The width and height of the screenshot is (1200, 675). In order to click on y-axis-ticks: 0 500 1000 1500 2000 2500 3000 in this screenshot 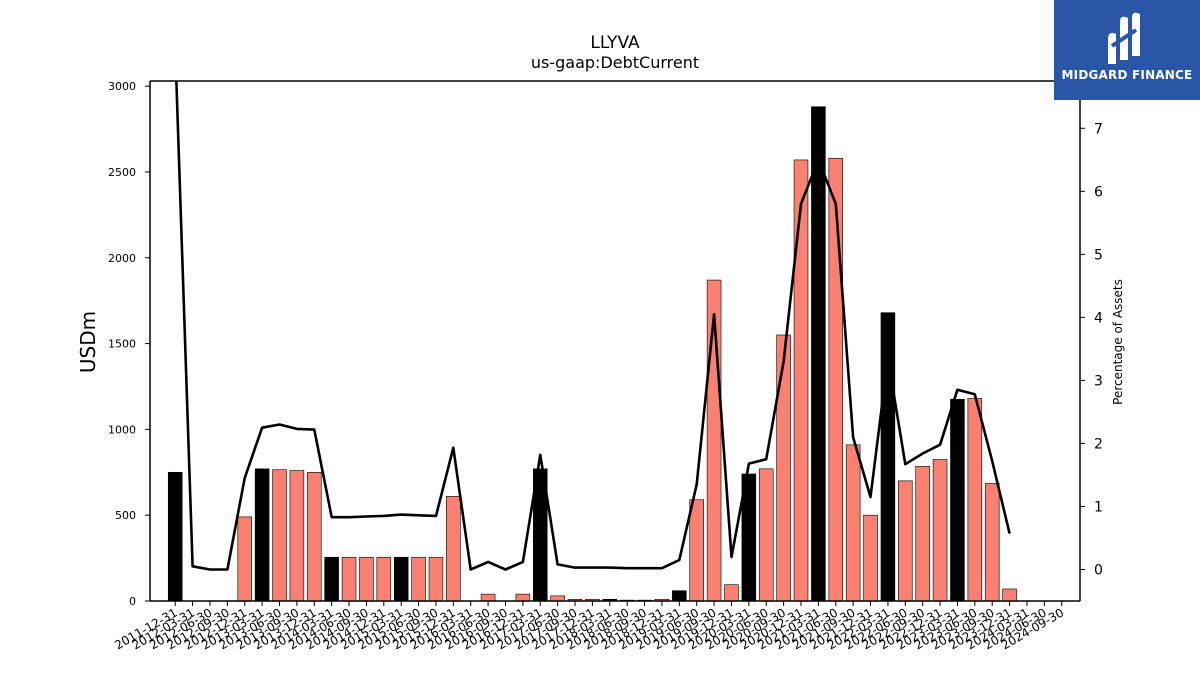, I will do `click(129, 344)`.